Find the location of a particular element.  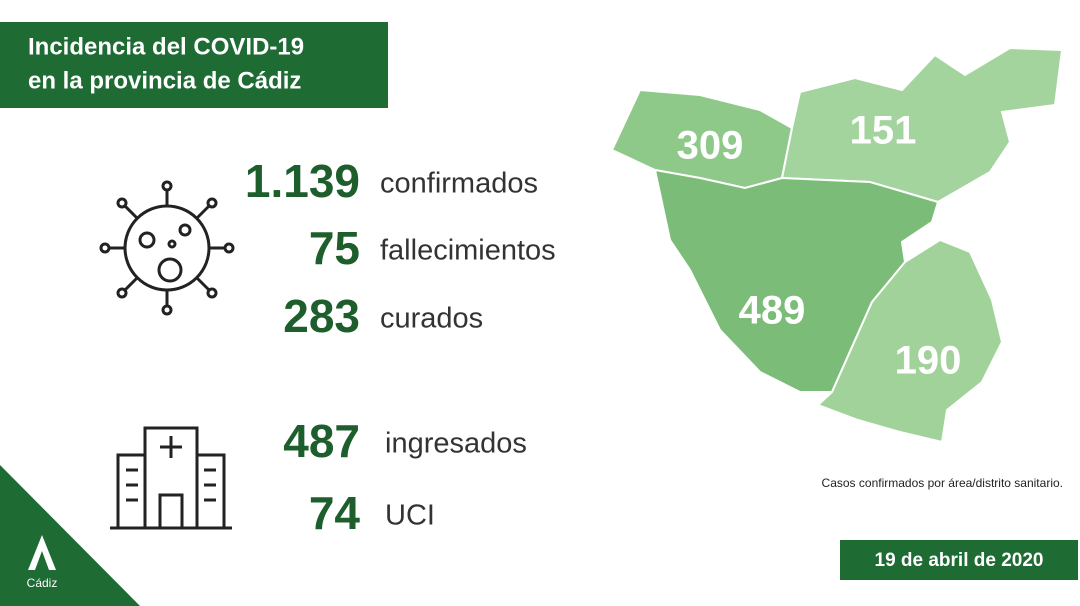

stat-label: UCI is located at coordinates (410, 516).